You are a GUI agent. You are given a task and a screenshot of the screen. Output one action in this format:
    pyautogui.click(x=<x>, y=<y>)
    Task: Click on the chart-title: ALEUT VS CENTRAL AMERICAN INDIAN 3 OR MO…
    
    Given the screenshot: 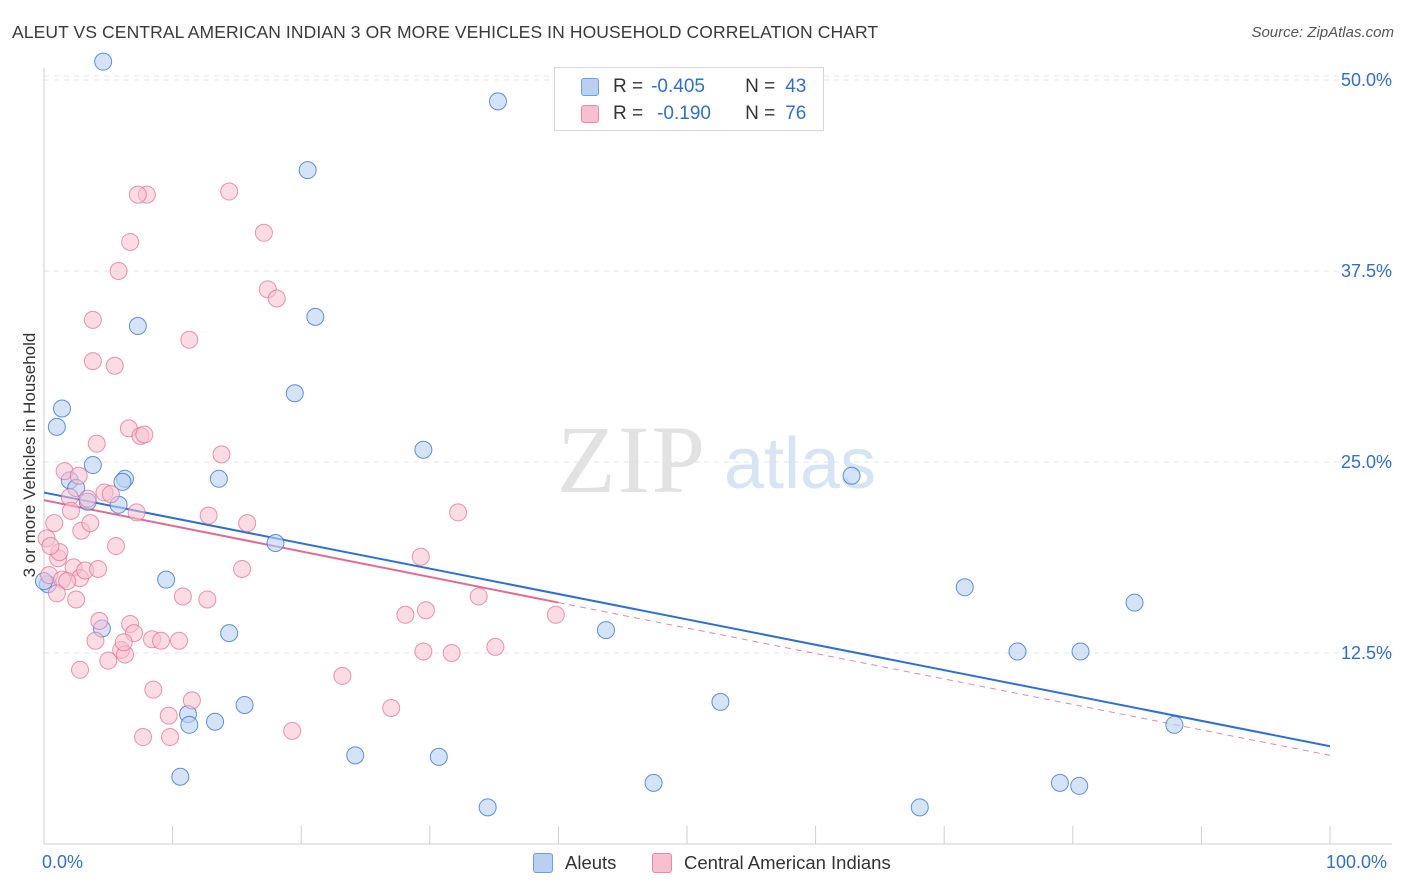 What is the action you would take?
    pyautogui.click(x=445, y=32)
    